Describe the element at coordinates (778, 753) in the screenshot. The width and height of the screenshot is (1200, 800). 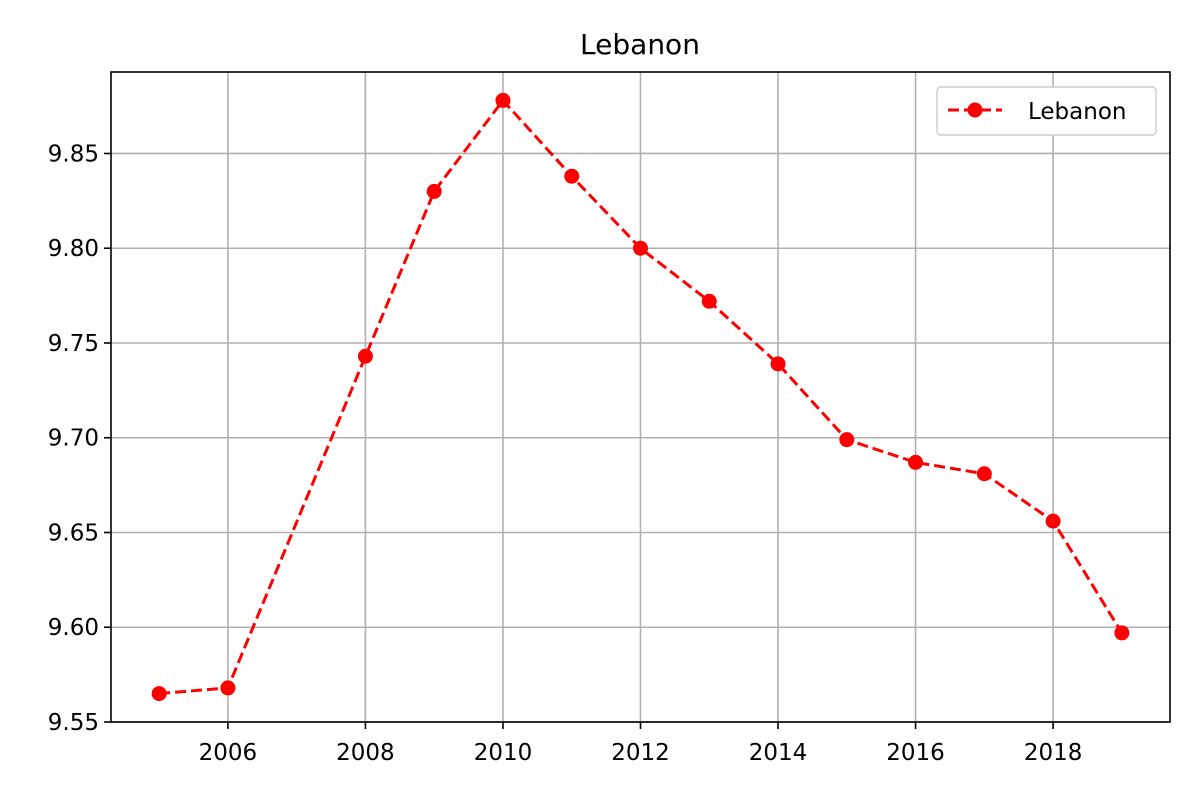
I see `x-tick-label: 2014` at that location.